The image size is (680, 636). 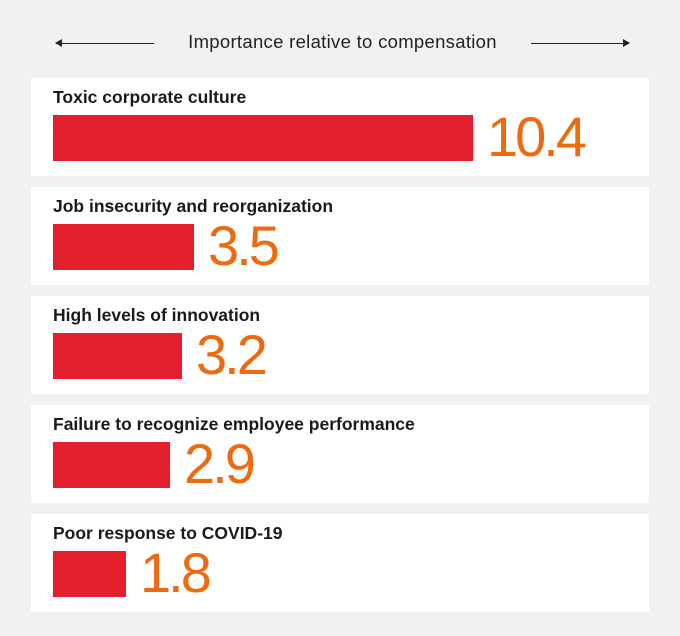 I want to click on bar-card-toxic-corporate-culture: Toxic corporate culture 10.4, so click(x=340, y=127).